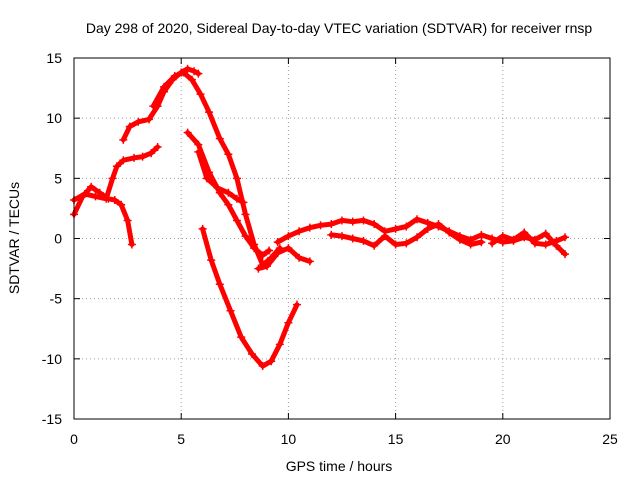 Image resolution: width=640 pixels, height=480 pixels. What do you see at coordinates (52, 359) in the screenshot?
I see `y-tick-label: -10` at bounding box center [52, 359].